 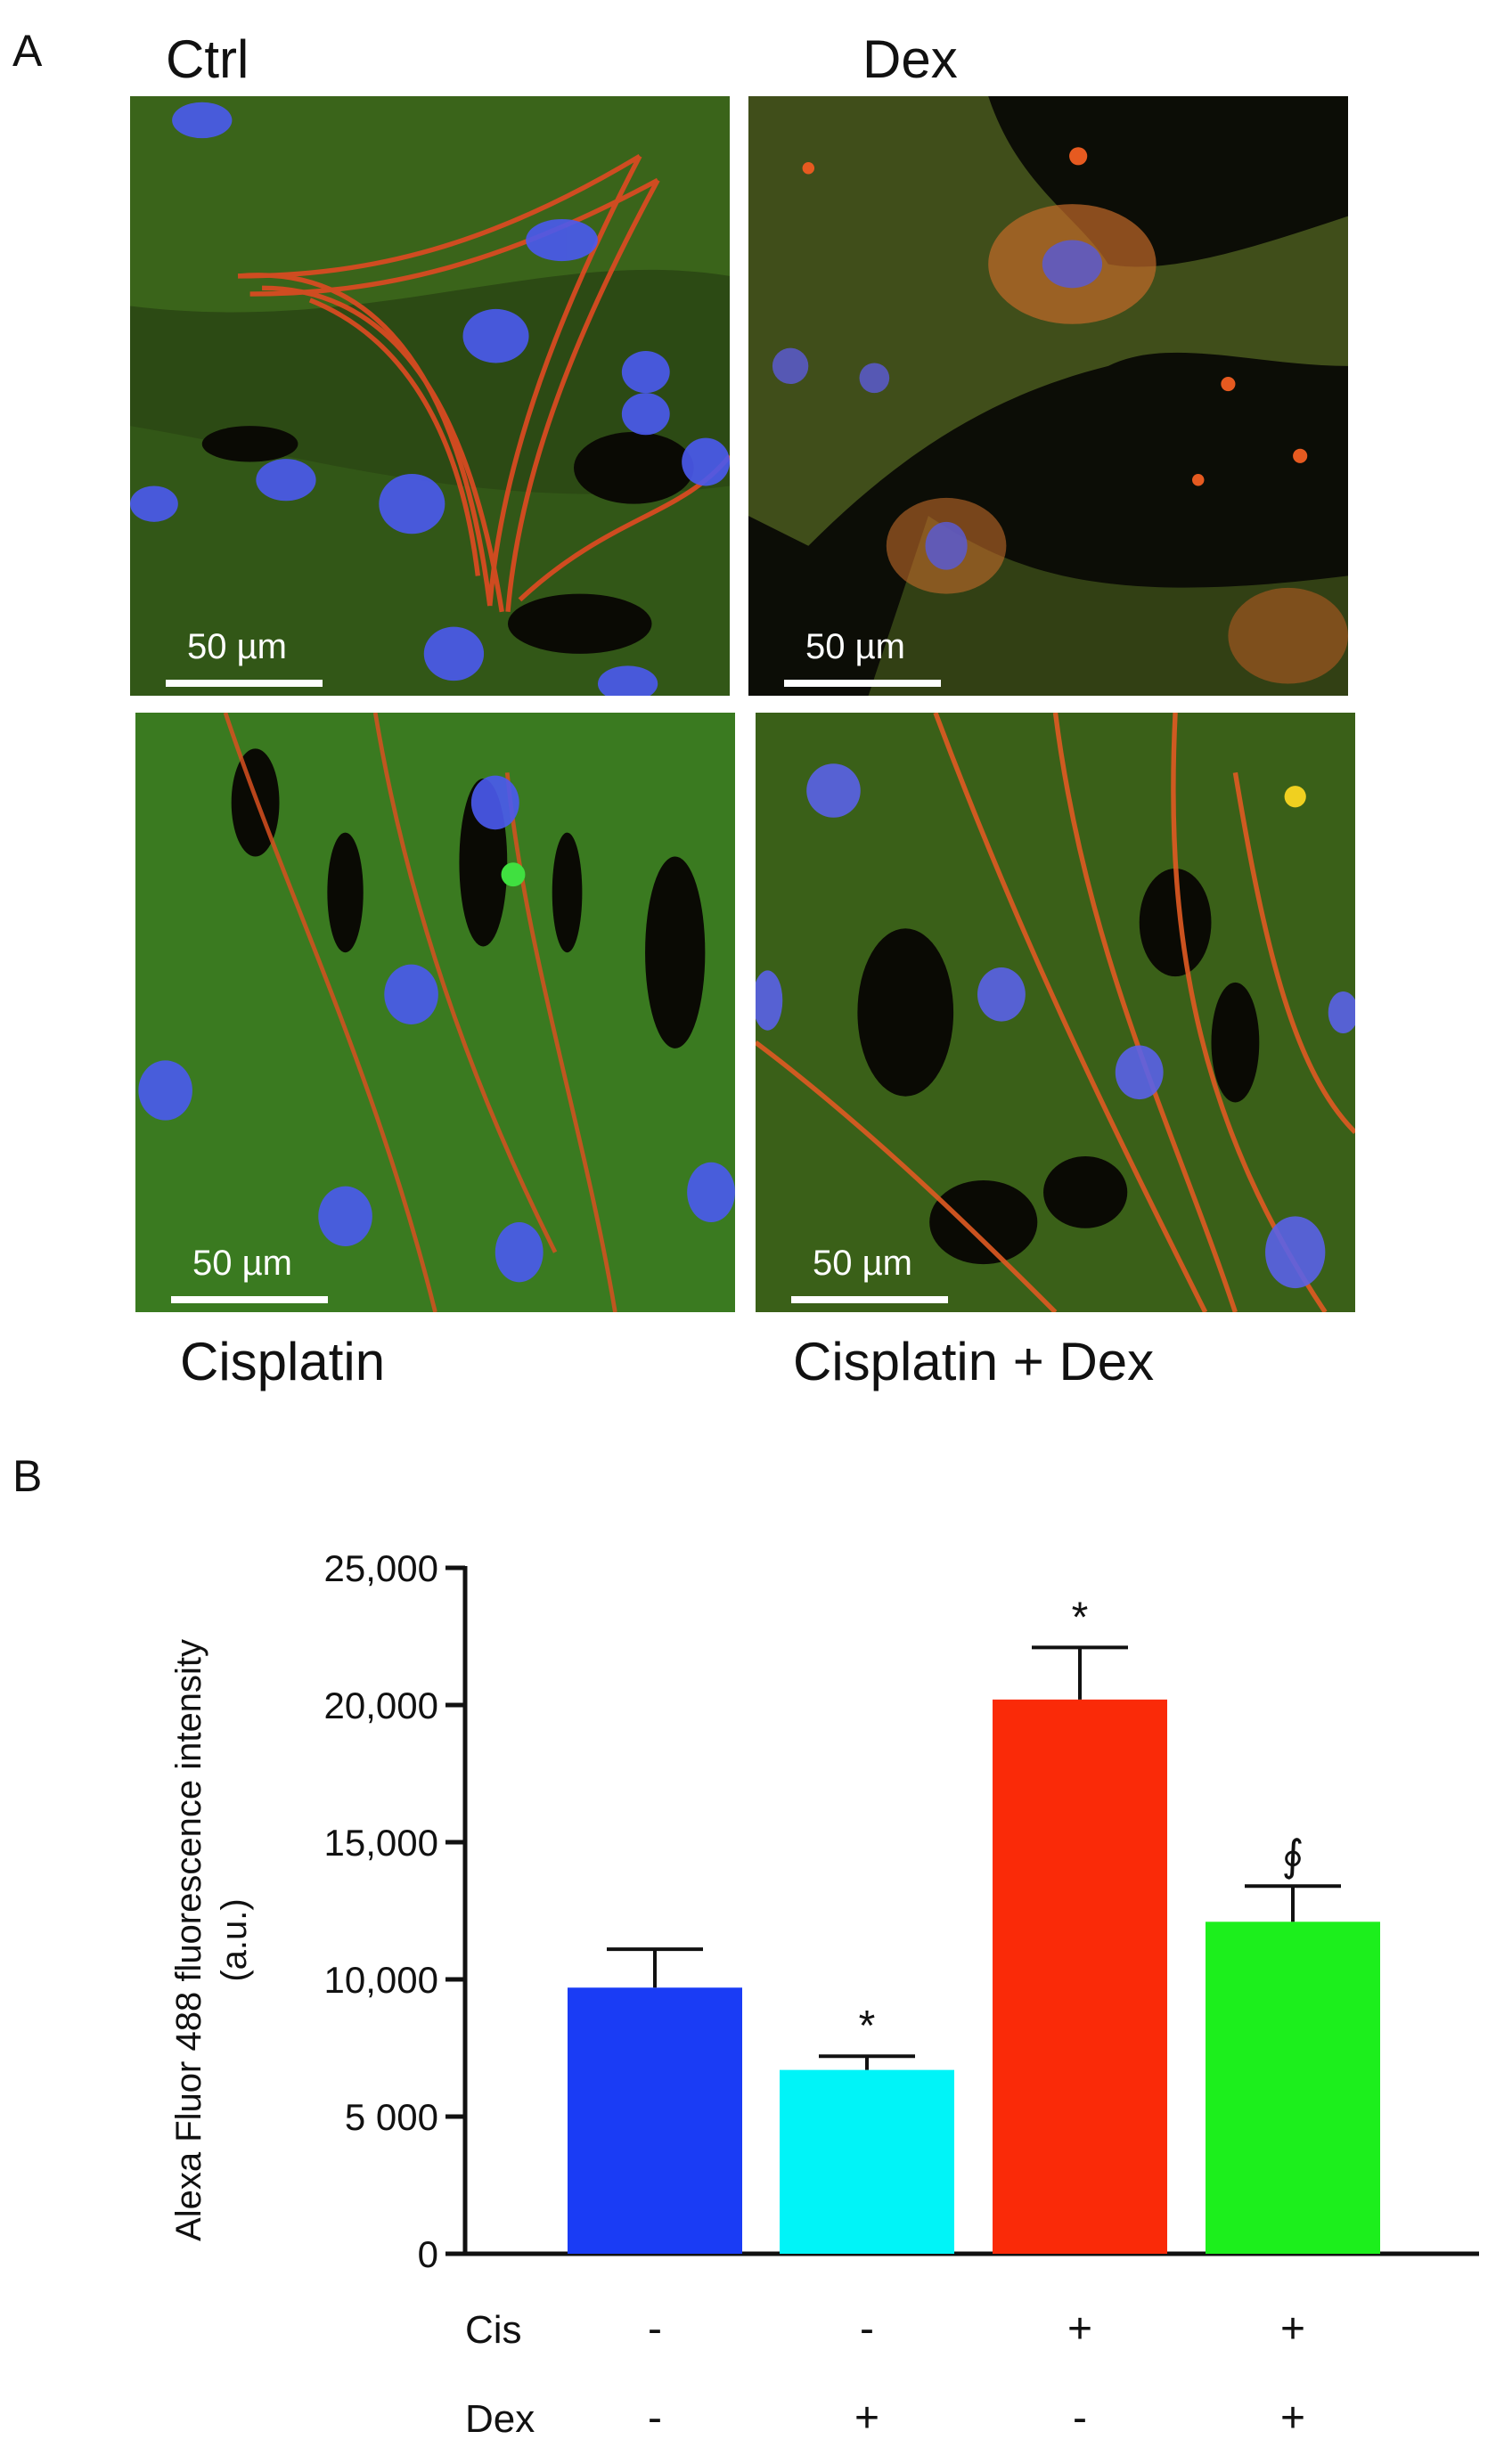 What do you see at coordinates (392, 2117) in the screenshot?
I see `y-tick-label: 5 000` at bounding box center [392, 2117].